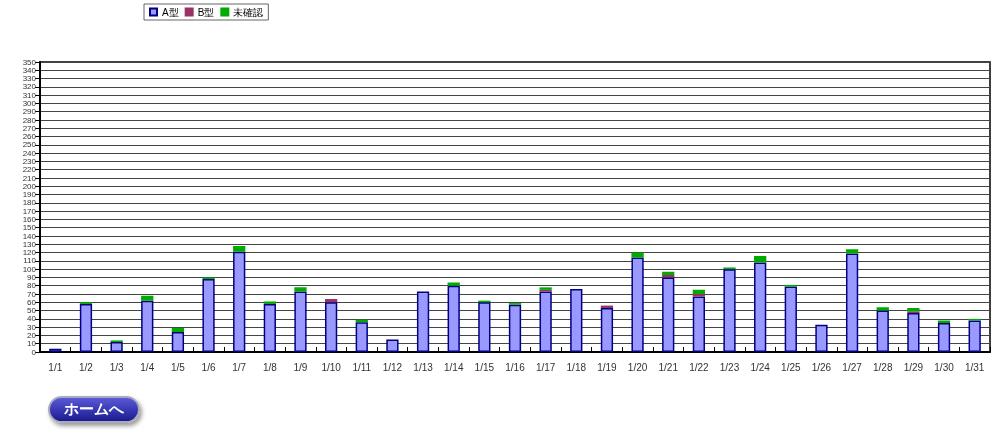  What do you see at coordinates (974, 367) in the screenshot?
I see `x-tick-label: 1/31` at bounding box center [974, 367].